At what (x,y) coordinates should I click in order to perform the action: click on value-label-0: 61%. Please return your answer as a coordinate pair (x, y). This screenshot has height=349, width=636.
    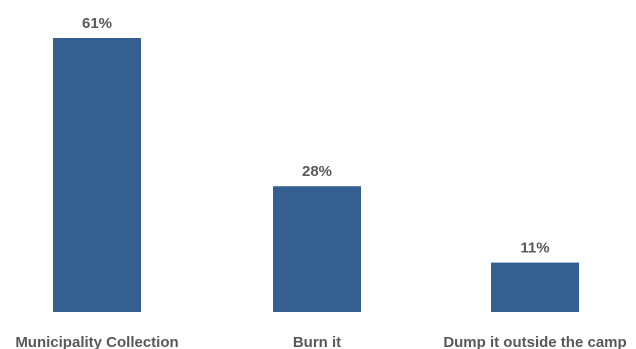
    Looking at the image, I should click on (97, 23).